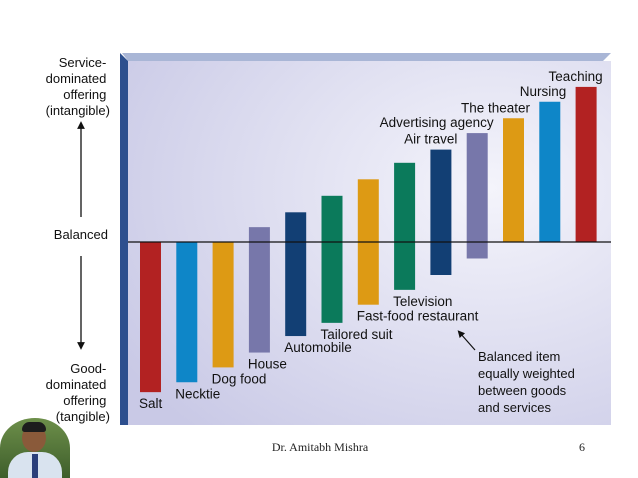  What do you see at coordinates (35, 448) in the screenshot?
I see `presenter-photo` at bounding box center [35, 448].